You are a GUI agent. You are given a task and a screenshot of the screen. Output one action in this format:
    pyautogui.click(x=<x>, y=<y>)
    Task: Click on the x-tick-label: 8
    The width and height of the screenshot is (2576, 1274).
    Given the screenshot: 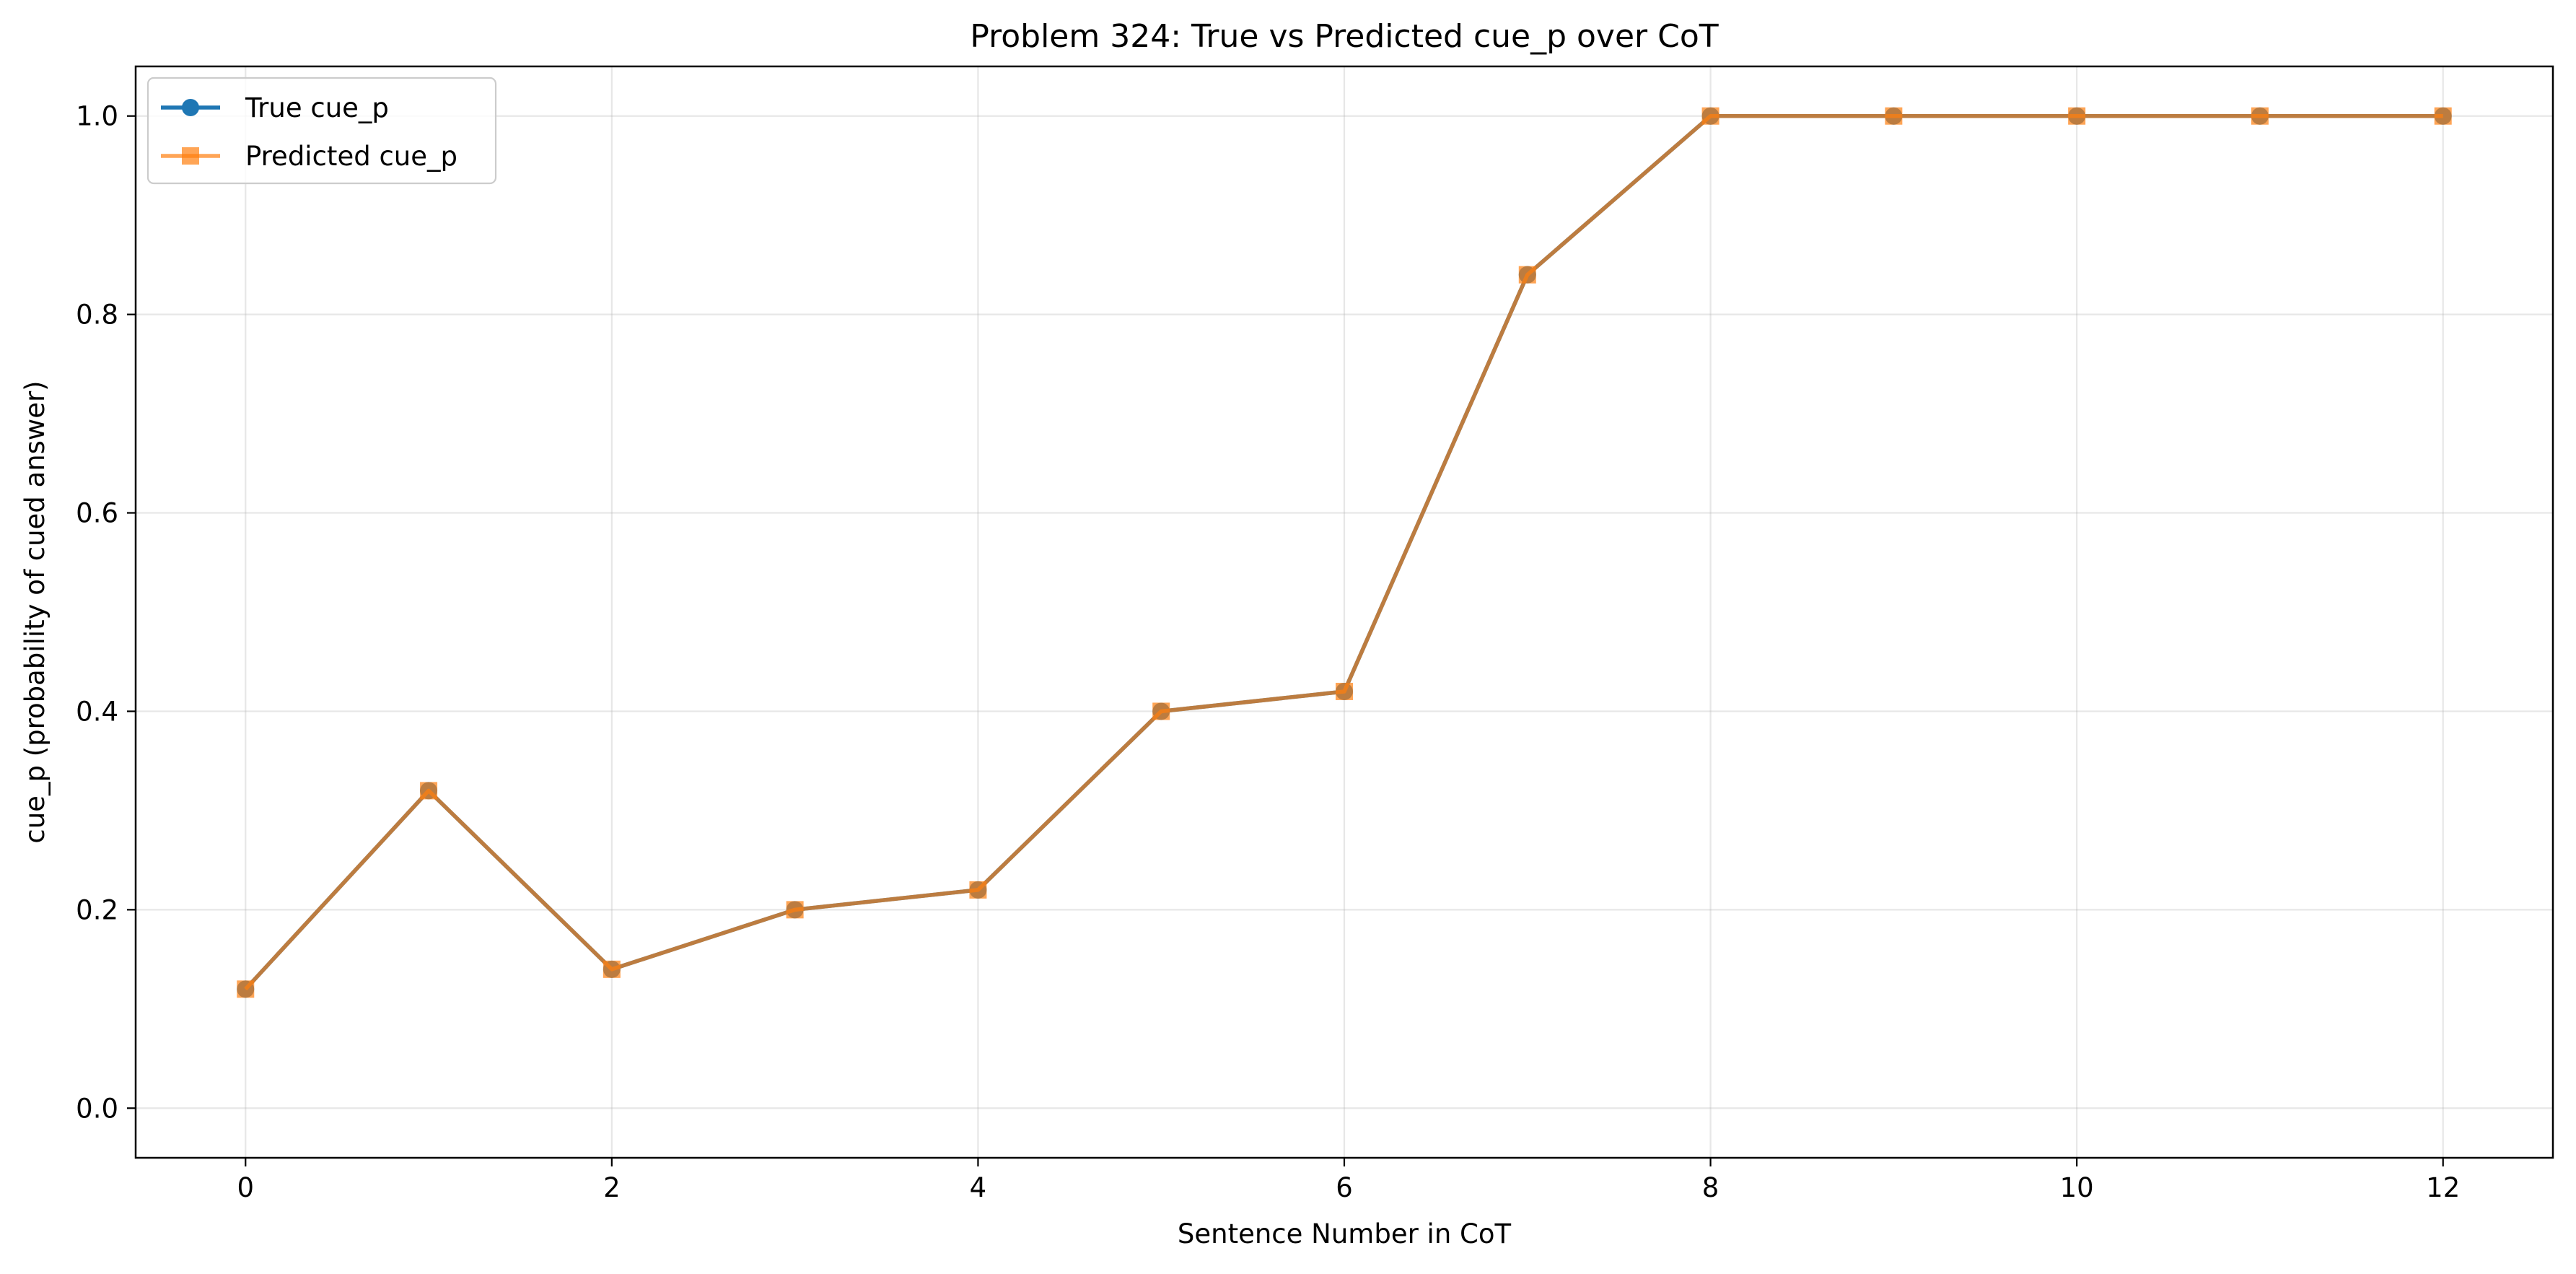 What is the action you would take?
    pyautogui.click(x=1710, y=1187)
    